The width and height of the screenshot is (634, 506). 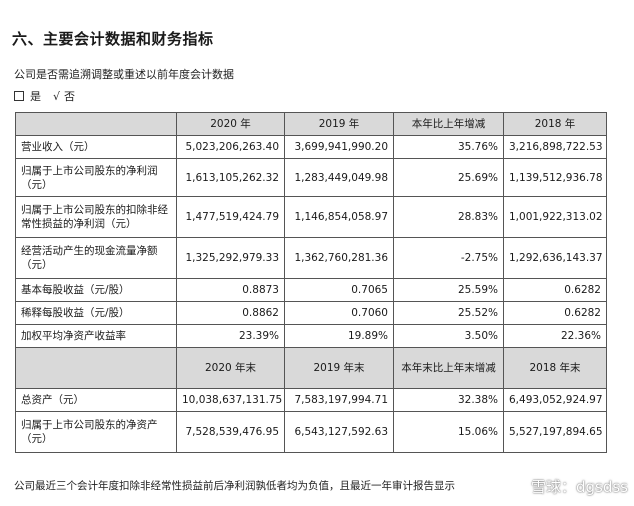 I want to click on value-change: 32.38%, so click(x=448, y=400).